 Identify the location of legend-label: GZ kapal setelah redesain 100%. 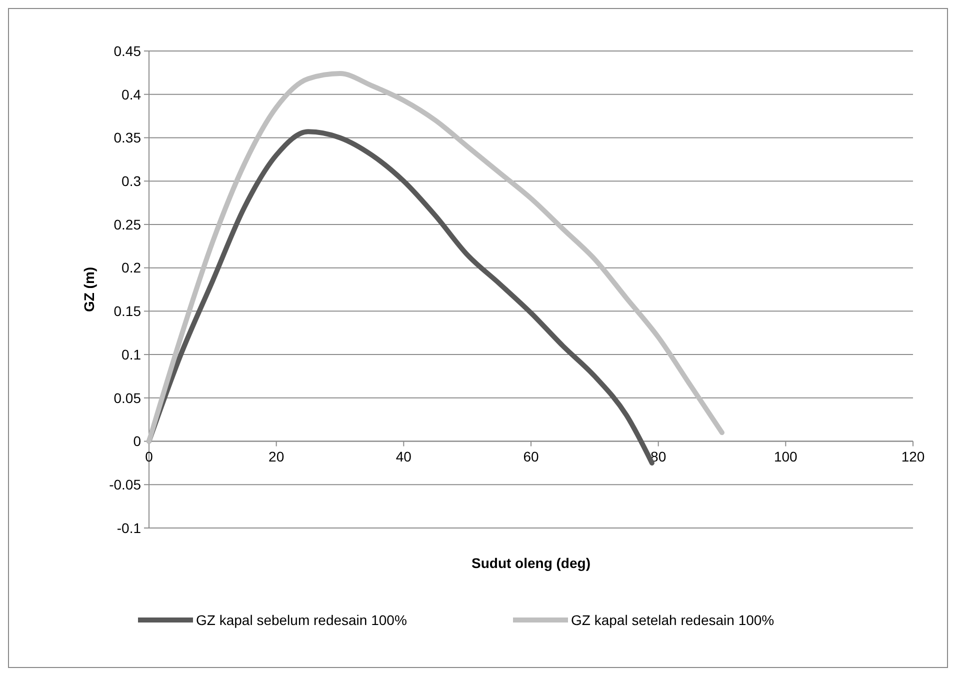
(672, 620).